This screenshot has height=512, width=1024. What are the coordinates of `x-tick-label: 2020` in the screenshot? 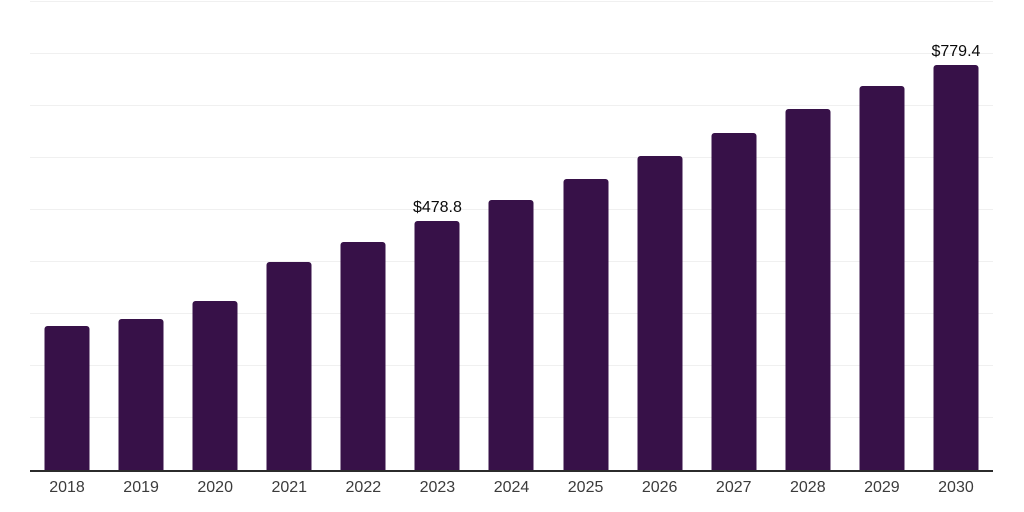 It's located at (215, 487).